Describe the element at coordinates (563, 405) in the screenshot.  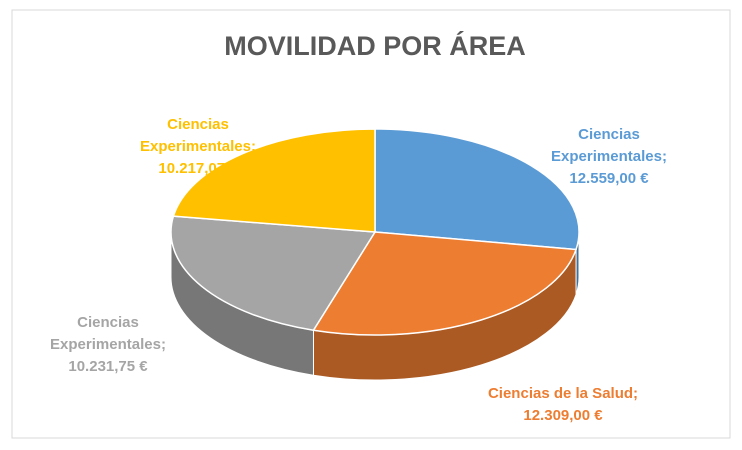
I see `data-label: Ciencias de la Salud; 12.309,00 €` at that location.